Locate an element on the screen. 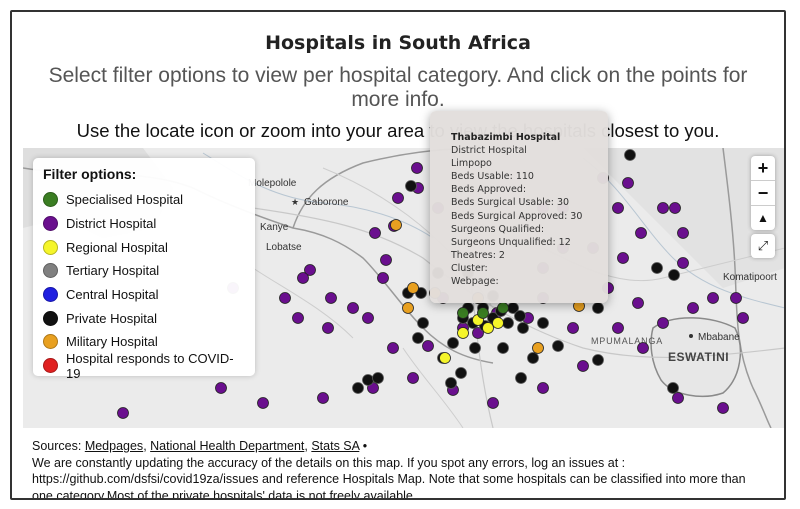  sources-suffix: • is located at coordinates (363, 446).